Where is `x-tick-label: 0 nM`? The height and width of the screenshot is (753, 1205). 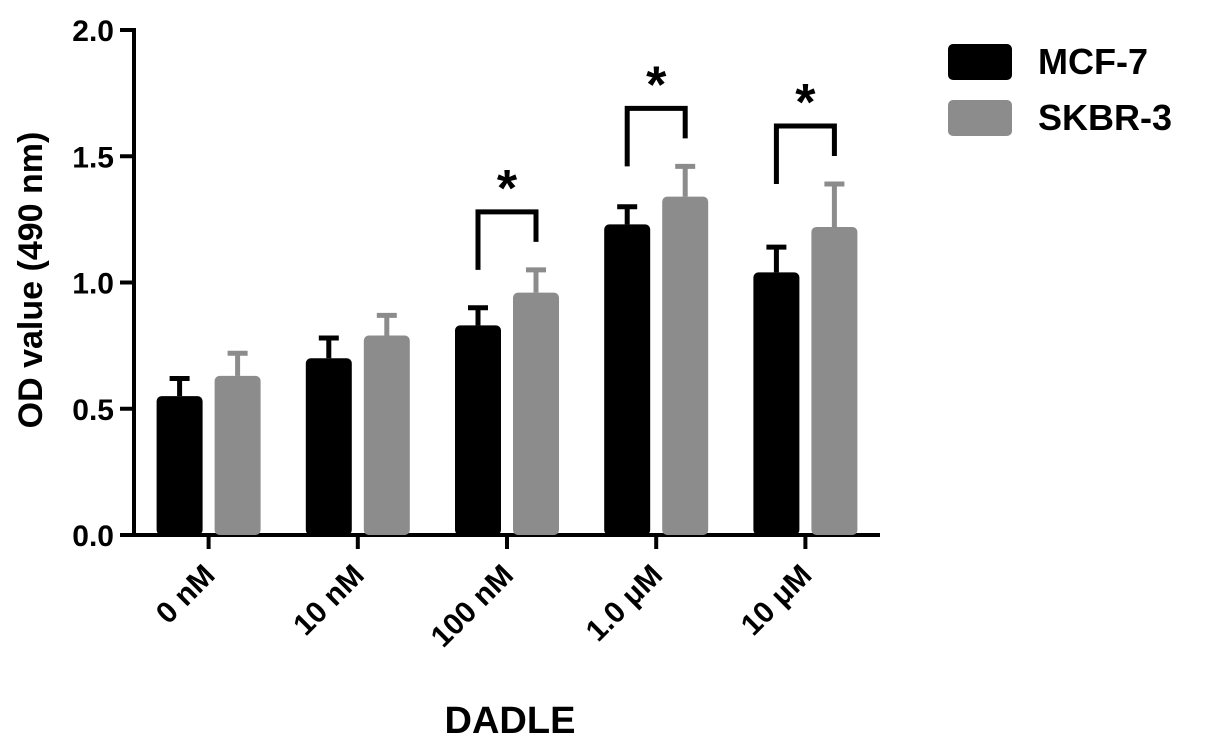 x-tick-label: 0 nM is located at coordinates (186, 595).